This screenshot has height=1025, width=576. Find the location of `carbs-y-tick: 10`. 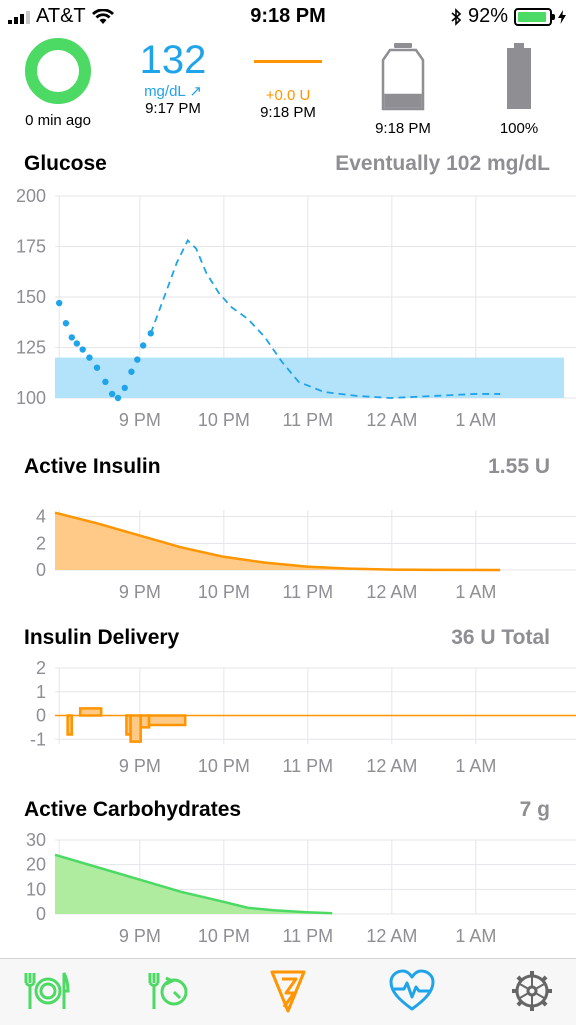

carbs-y-tick: 10 is located at coordinates (36, 889).